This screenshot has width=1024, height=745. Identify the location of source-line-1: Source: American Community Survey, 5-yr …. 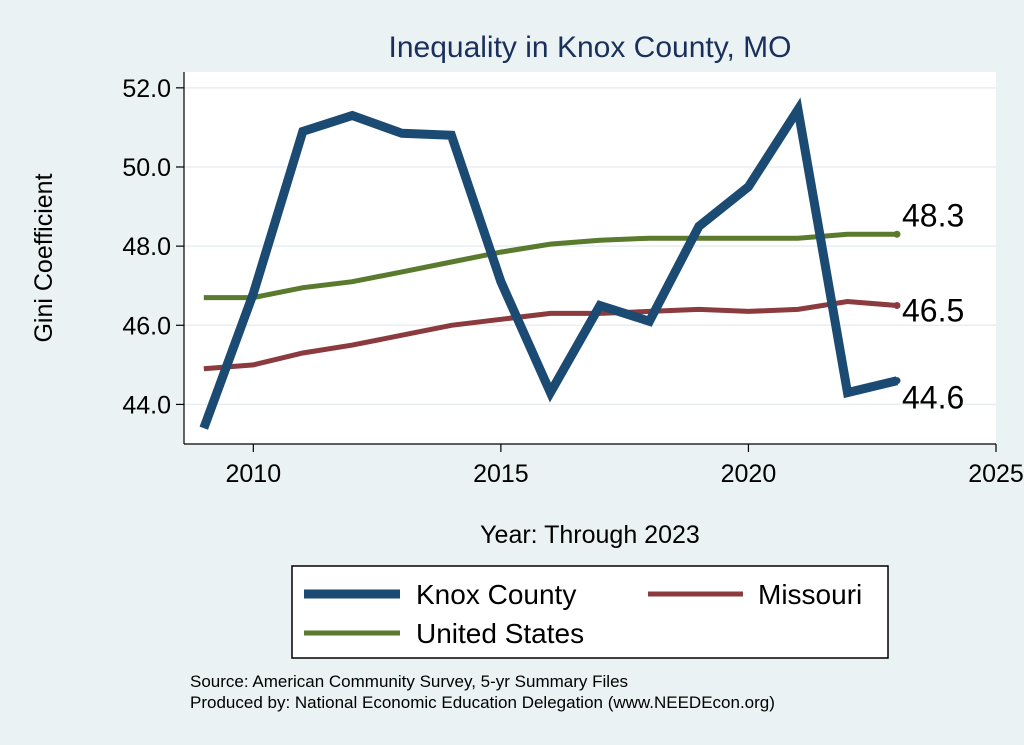
(409, 681).